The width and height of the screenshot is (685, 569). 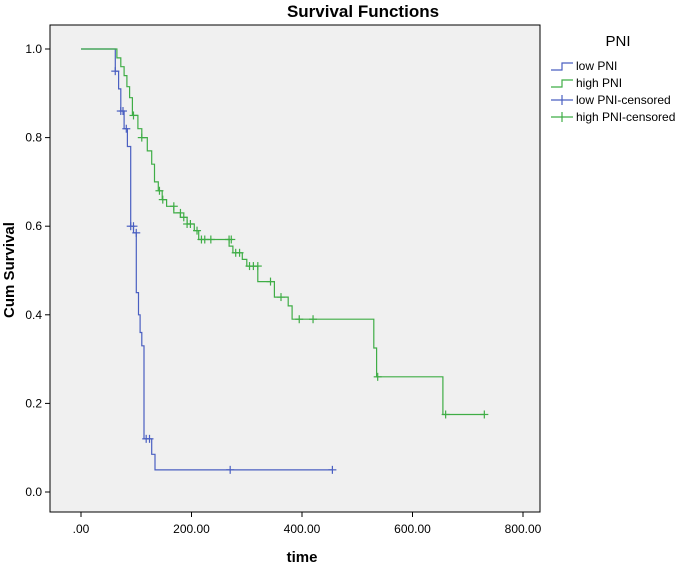 What do you see at coordinates (412, 529) in the screenshot?
I see `x-tick-label: 600.00` at bounding box center [412, 529].